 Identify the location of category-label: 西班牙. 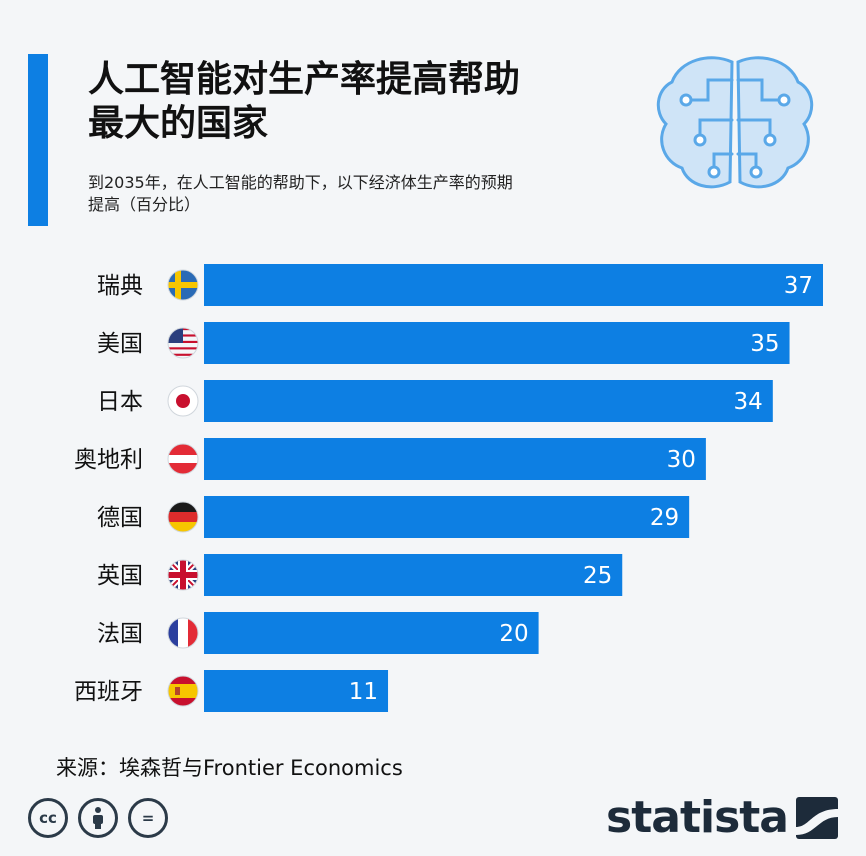
(108, 692).